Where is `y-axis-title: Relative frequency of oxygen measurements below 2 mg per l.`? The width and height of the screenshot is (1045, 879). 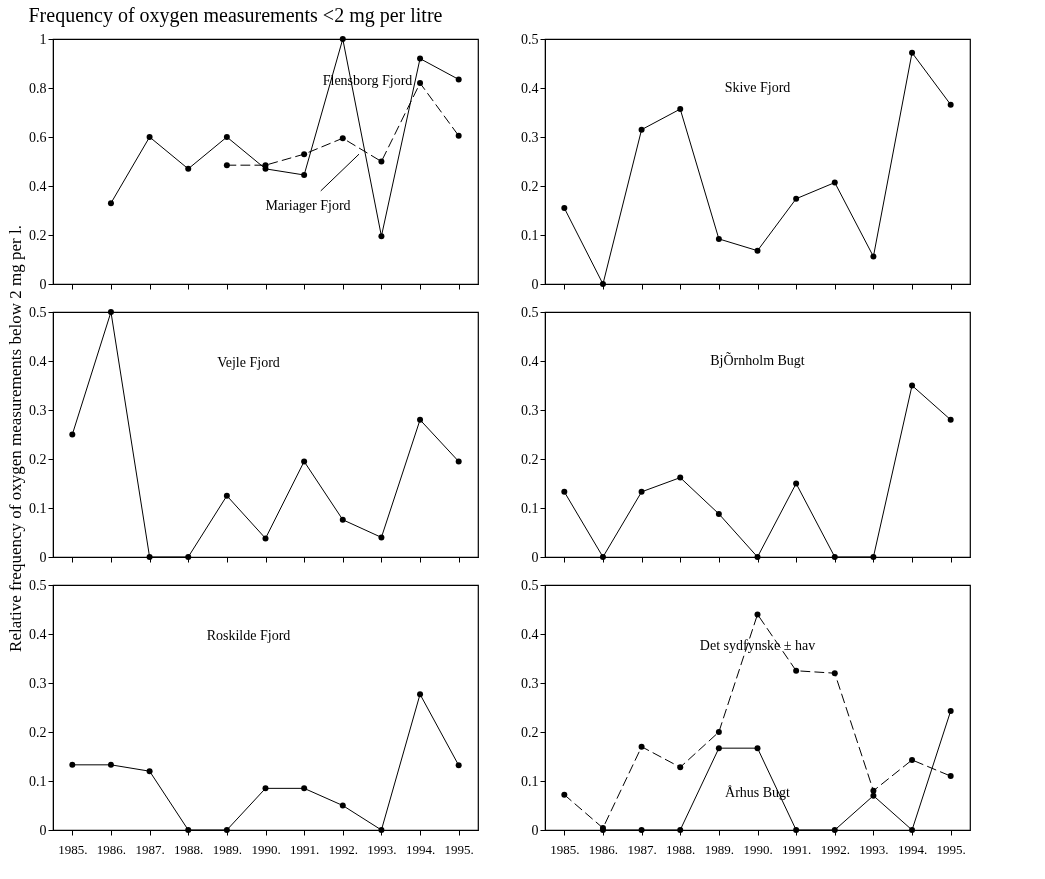
y-axis-title: Relative frequency of oxygen measurements below 2 mg per l. is located at coordinates (15, 438).